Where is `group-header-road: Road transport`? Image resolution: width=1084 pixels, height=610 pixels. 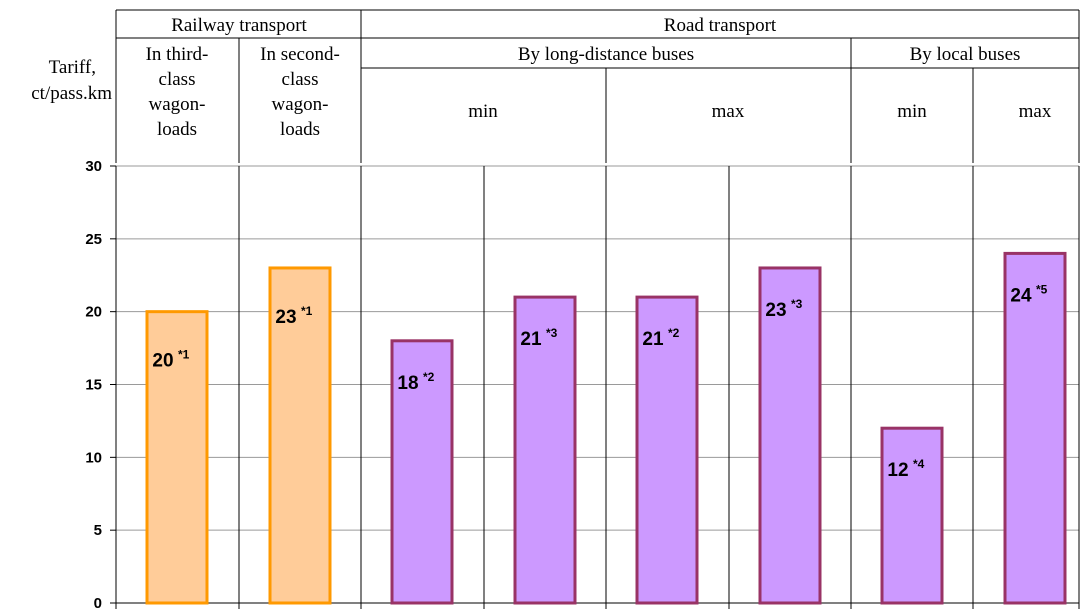
group-header-road: Road transport is located at coordinates (720, 25).